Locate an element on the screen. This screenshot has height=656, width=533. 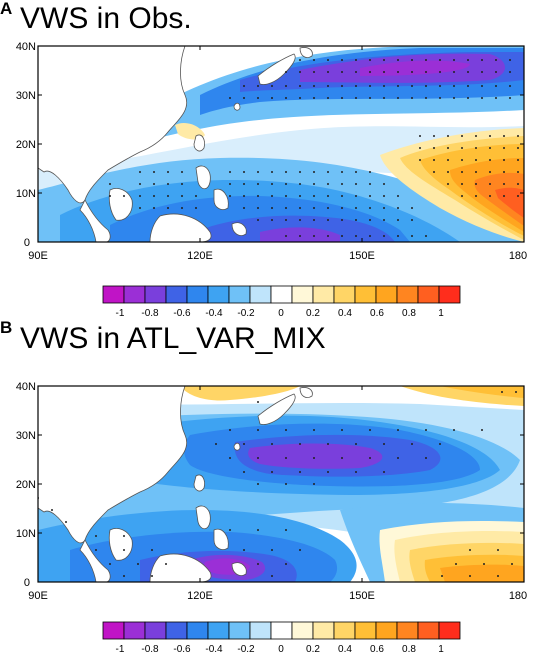
panel-b-lon-label: 120E is located at coordinates (200, 596).